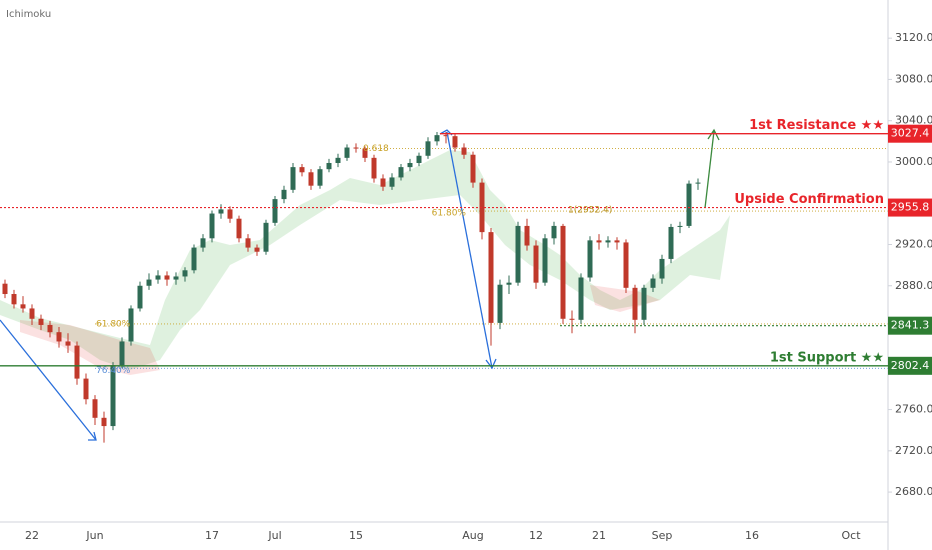 The image size is (932, 550). Describe the element at coordinates (356, 535) in the screenshot. I see `x-tick-label: 15` at that location.